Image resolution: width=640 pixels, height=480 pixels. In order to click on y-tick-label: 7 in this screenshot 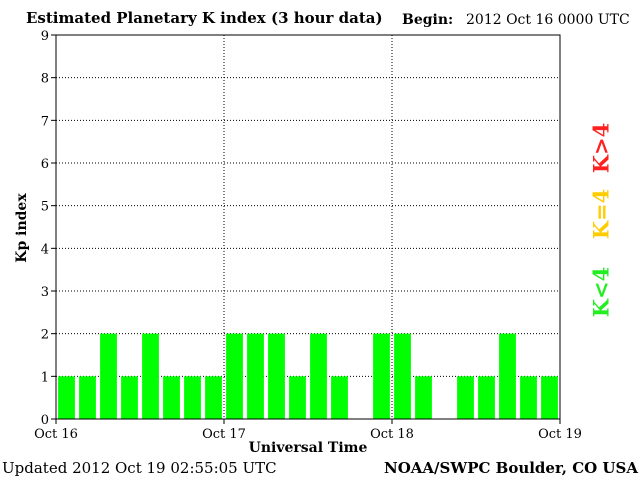, I will do `click(45, 121)`.